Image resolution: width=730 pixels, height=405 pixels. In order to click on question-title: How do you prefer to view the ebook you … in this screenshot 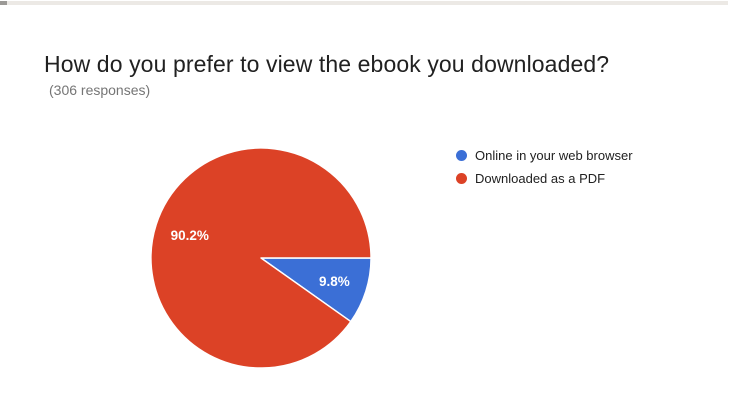, I will do `click(327, 64)`.